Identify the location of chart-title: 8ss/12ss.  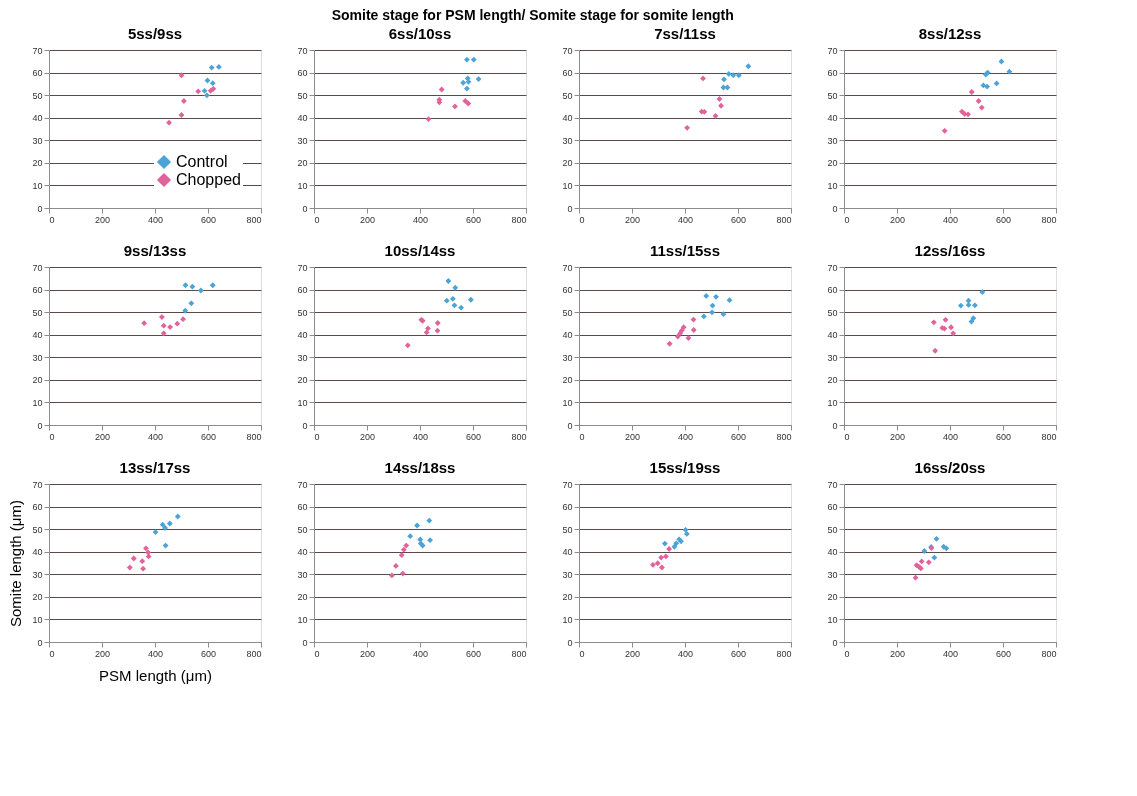
(950, 33).